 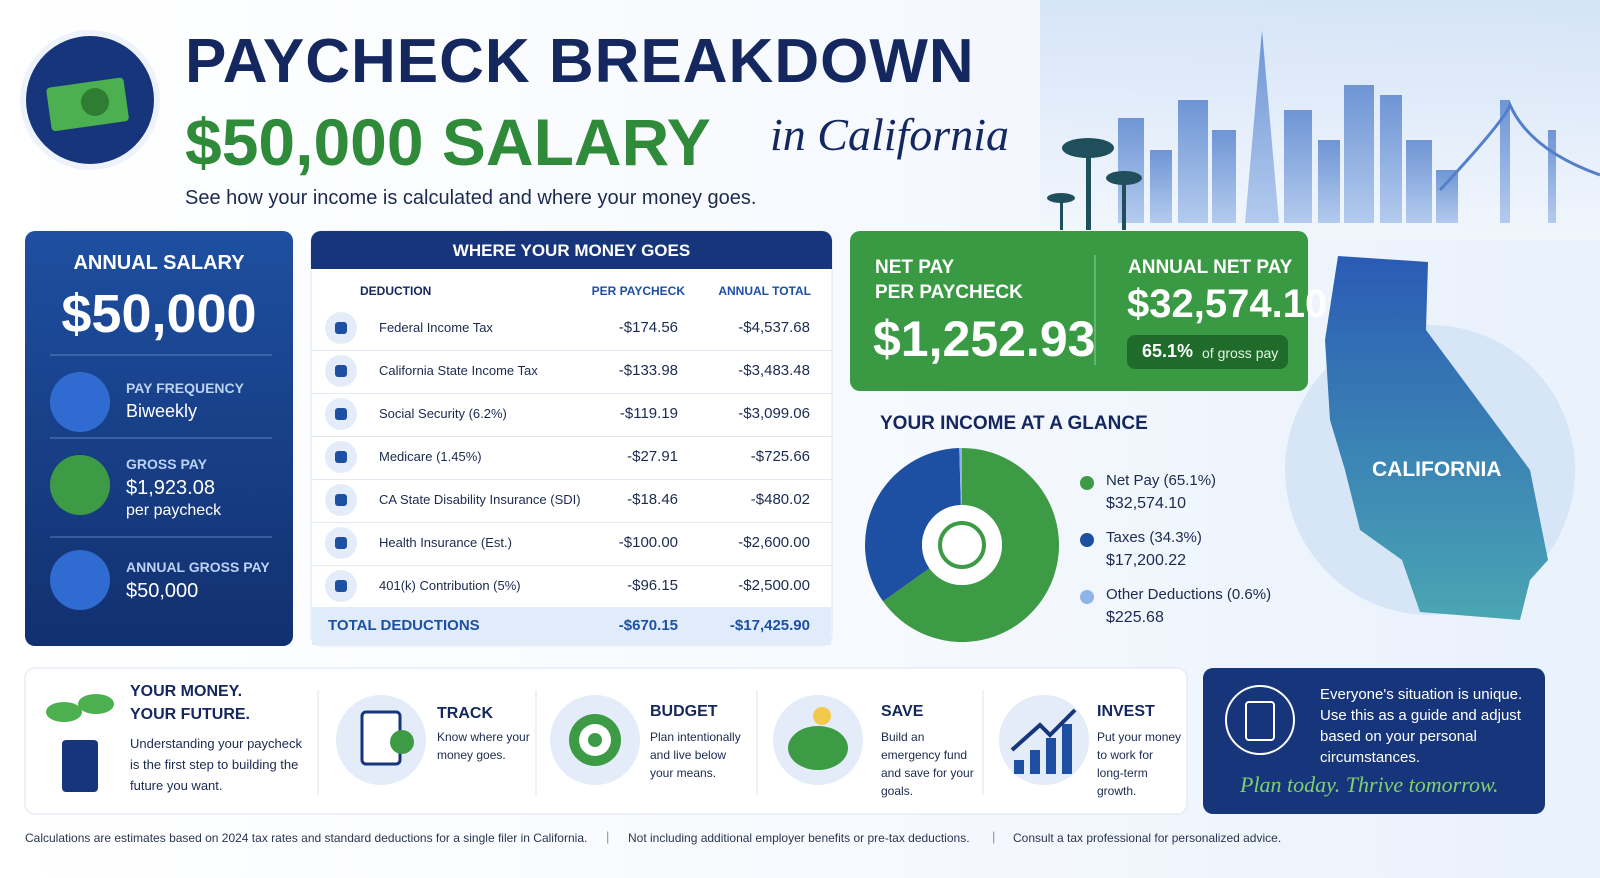 What do you see at coordinates (80, 580) in the screenshot?
I see `icon-calendar` at bounding box center [80, 580].